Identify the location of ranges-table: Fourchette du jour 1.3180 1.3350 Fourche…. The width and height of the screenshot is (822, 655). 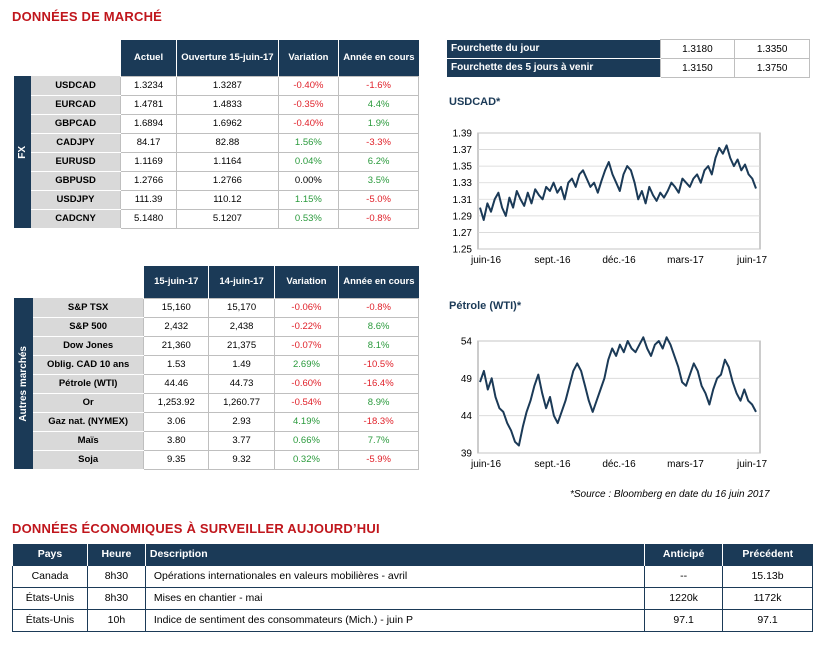
(628, 58).